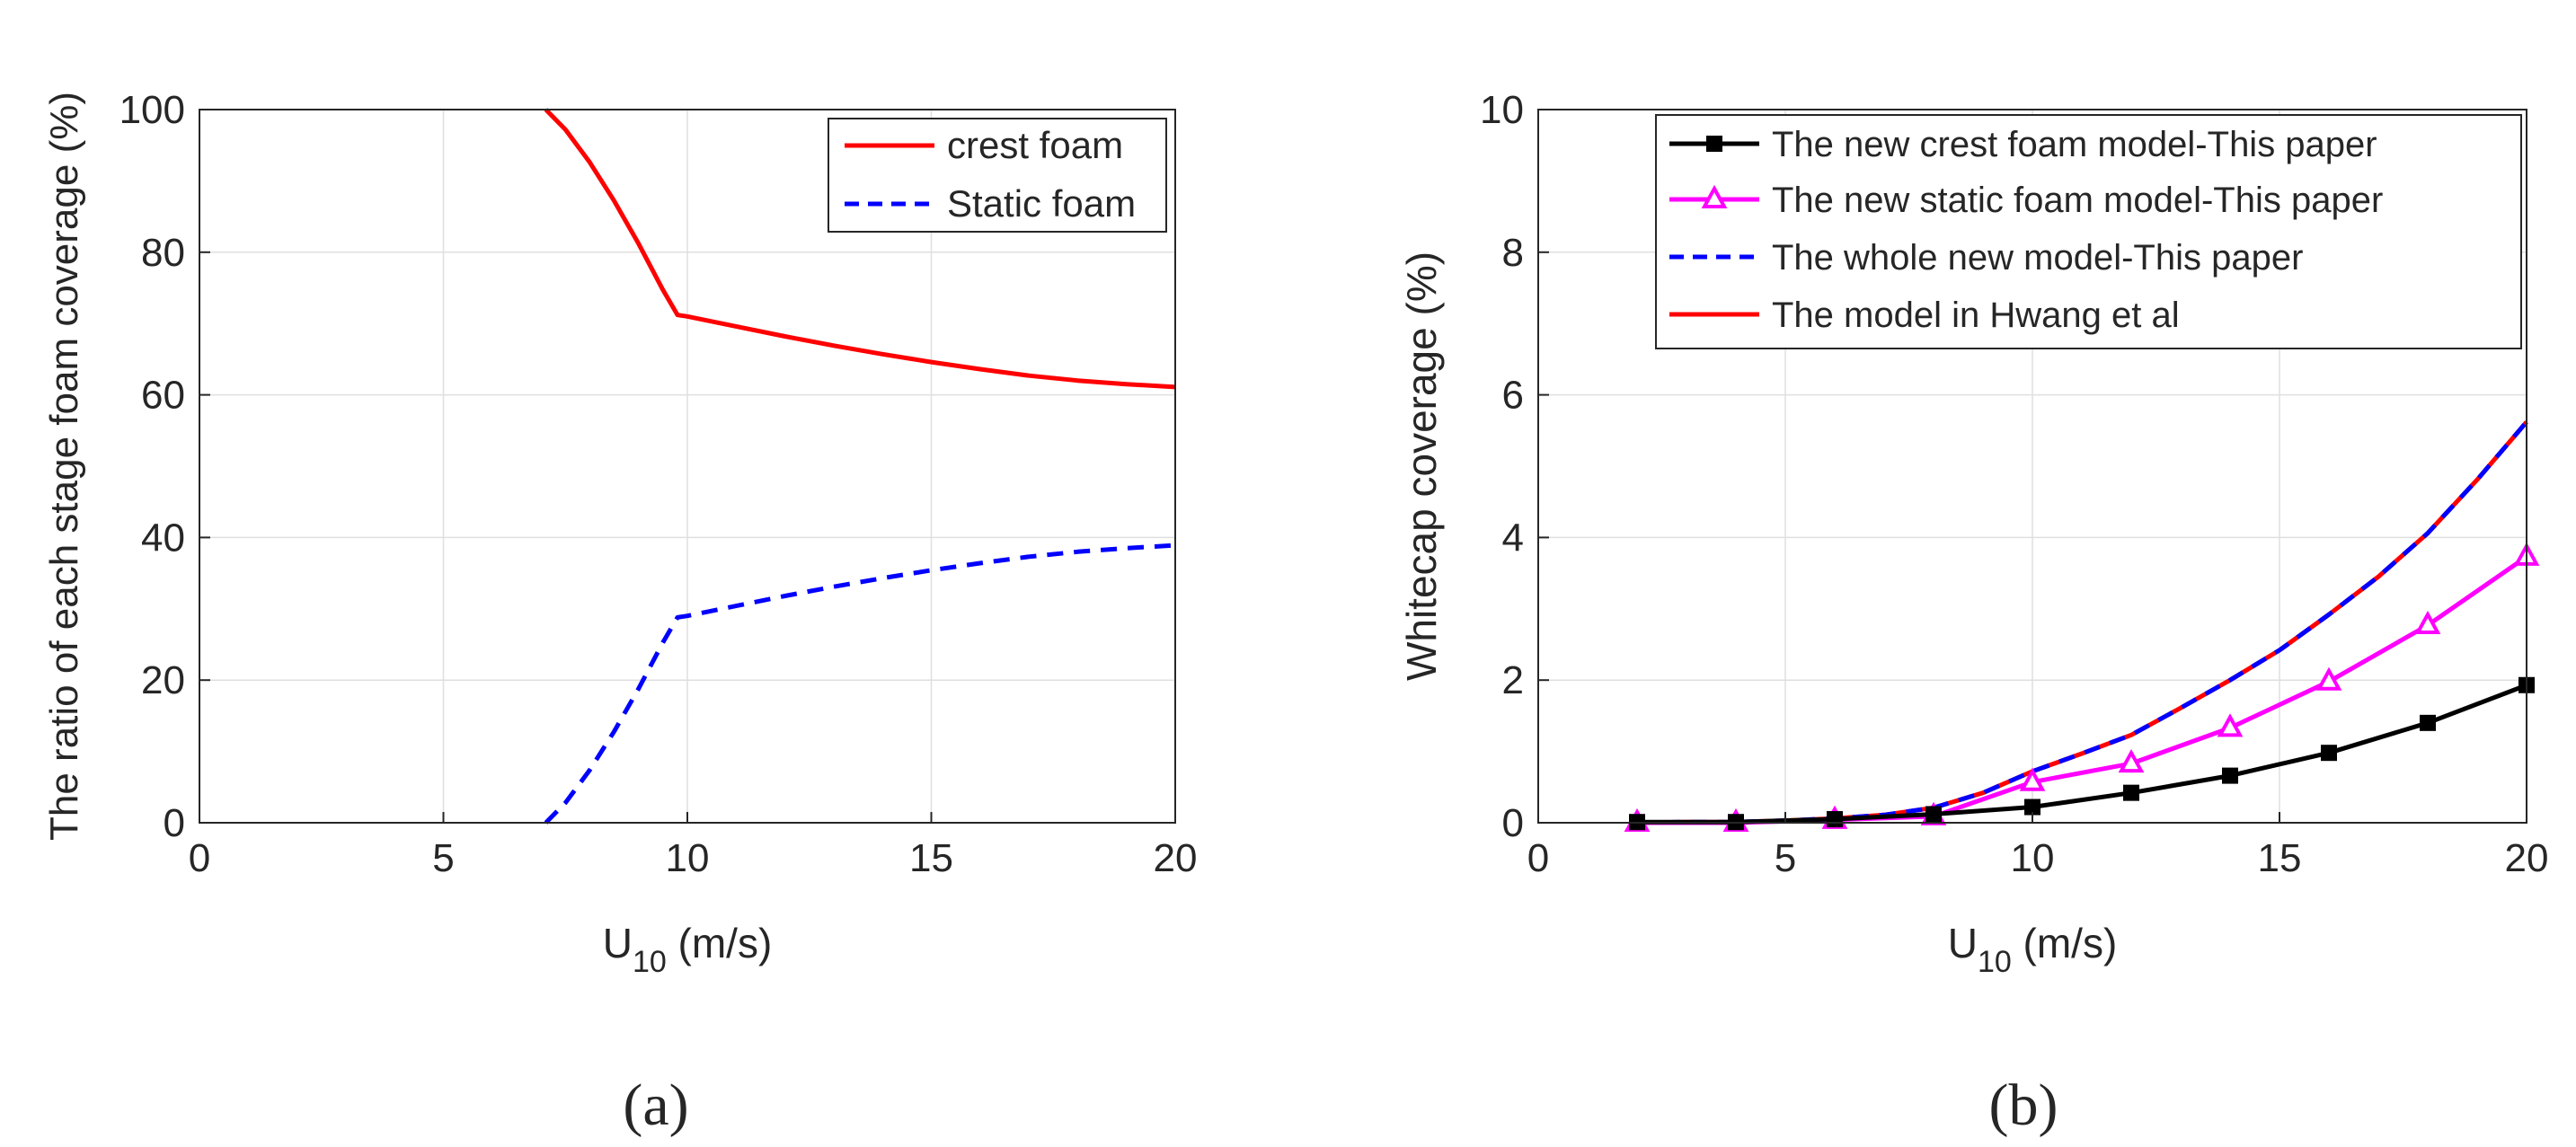  I want to click on x-axis-label-main-a: U, so click(618, 943).